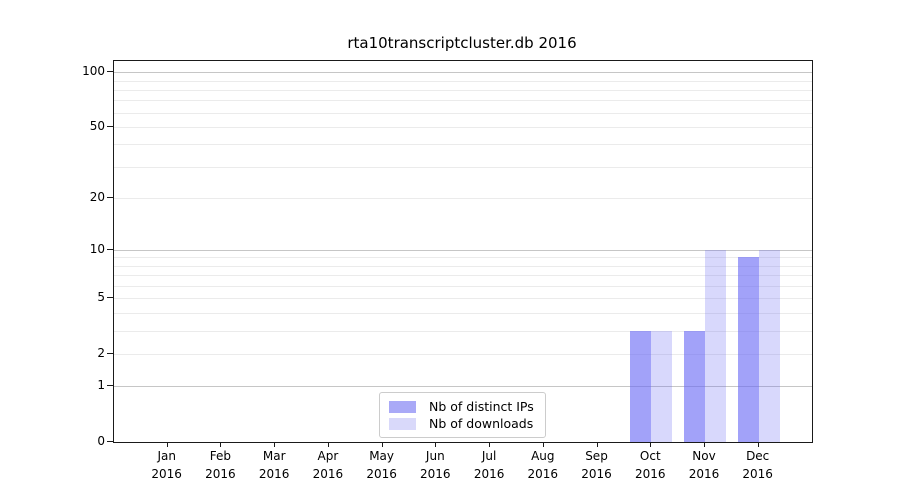  I want to click on x-tick-month: Dec, so click(758, 456).